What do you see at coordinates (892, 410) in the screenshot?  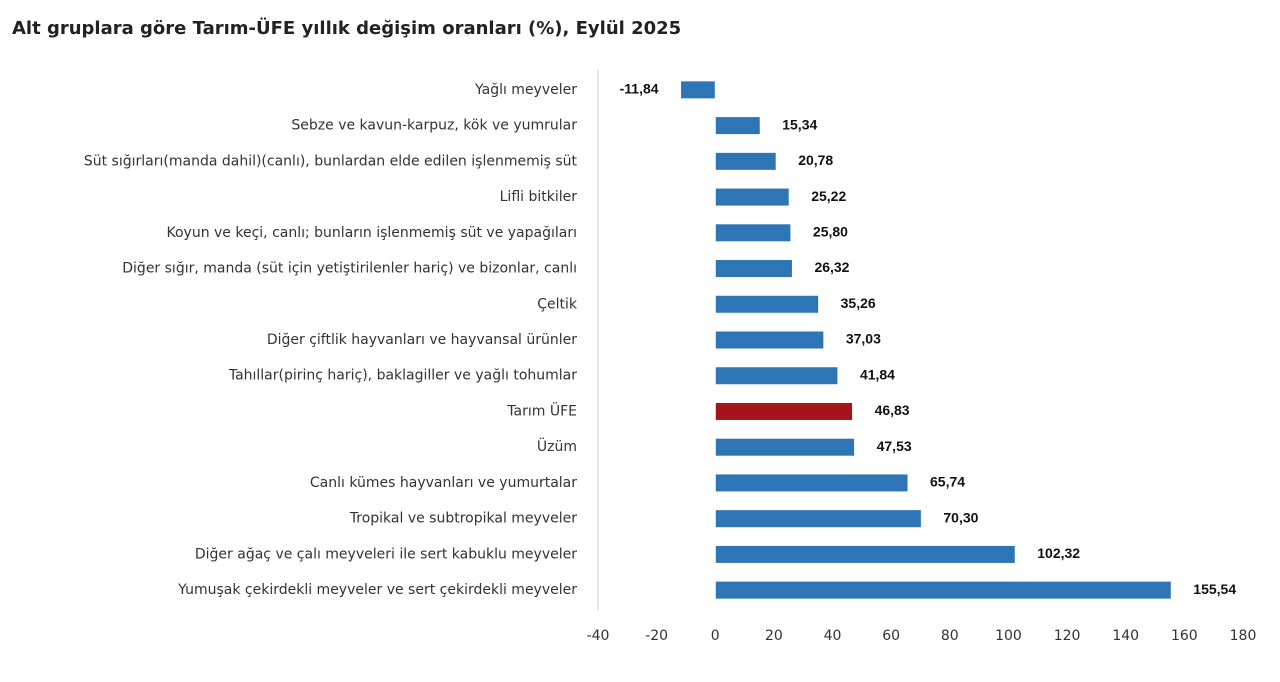 I see `value-label: 46,83` at bounding box center [892, 410].